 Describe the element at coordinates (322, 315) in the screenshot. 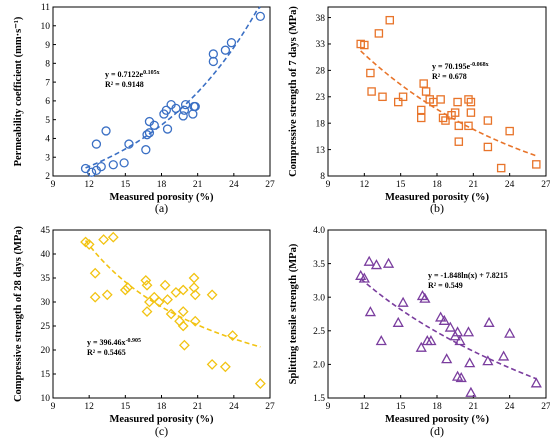

I see `y-axis: 1.5 2.0 2.5 3.0 3.5 4.0` at that location.